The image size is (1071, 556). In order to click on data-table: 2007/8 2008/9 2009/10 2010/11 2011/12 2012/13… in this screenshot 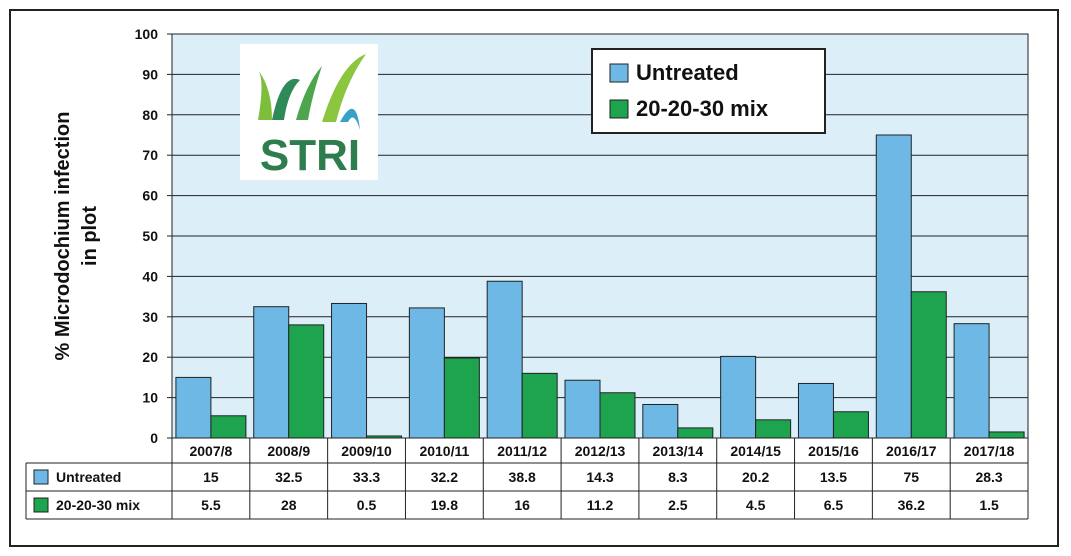, I will do `click(527, 478)`.